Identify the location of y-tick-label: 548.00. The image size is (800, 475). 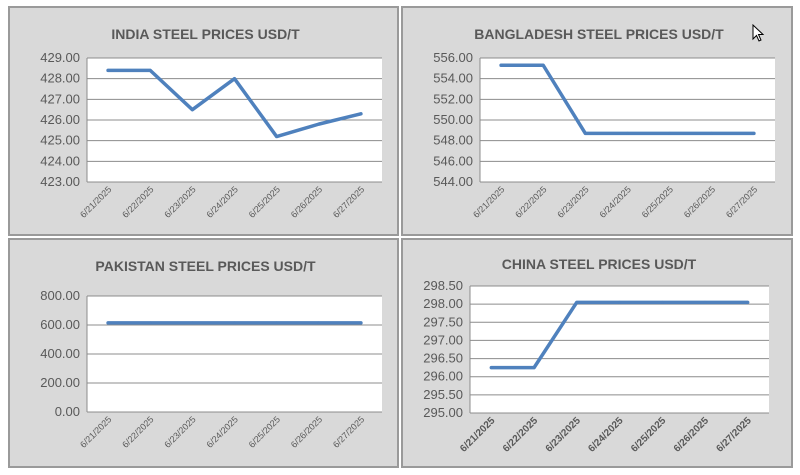
(453, 140).